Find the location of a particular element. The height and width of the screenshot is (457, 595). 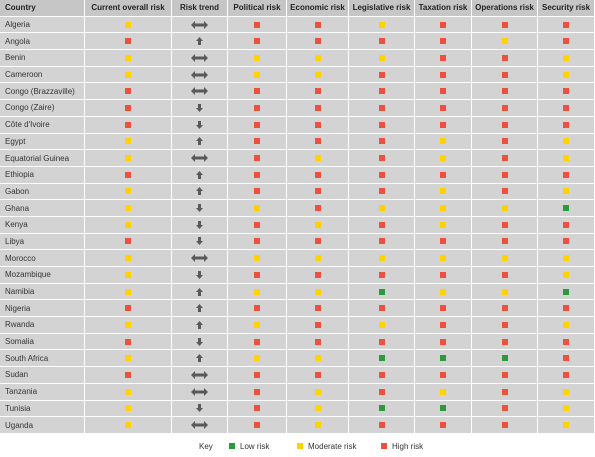

table-row: South Africa is located at coordinates (297, 359).